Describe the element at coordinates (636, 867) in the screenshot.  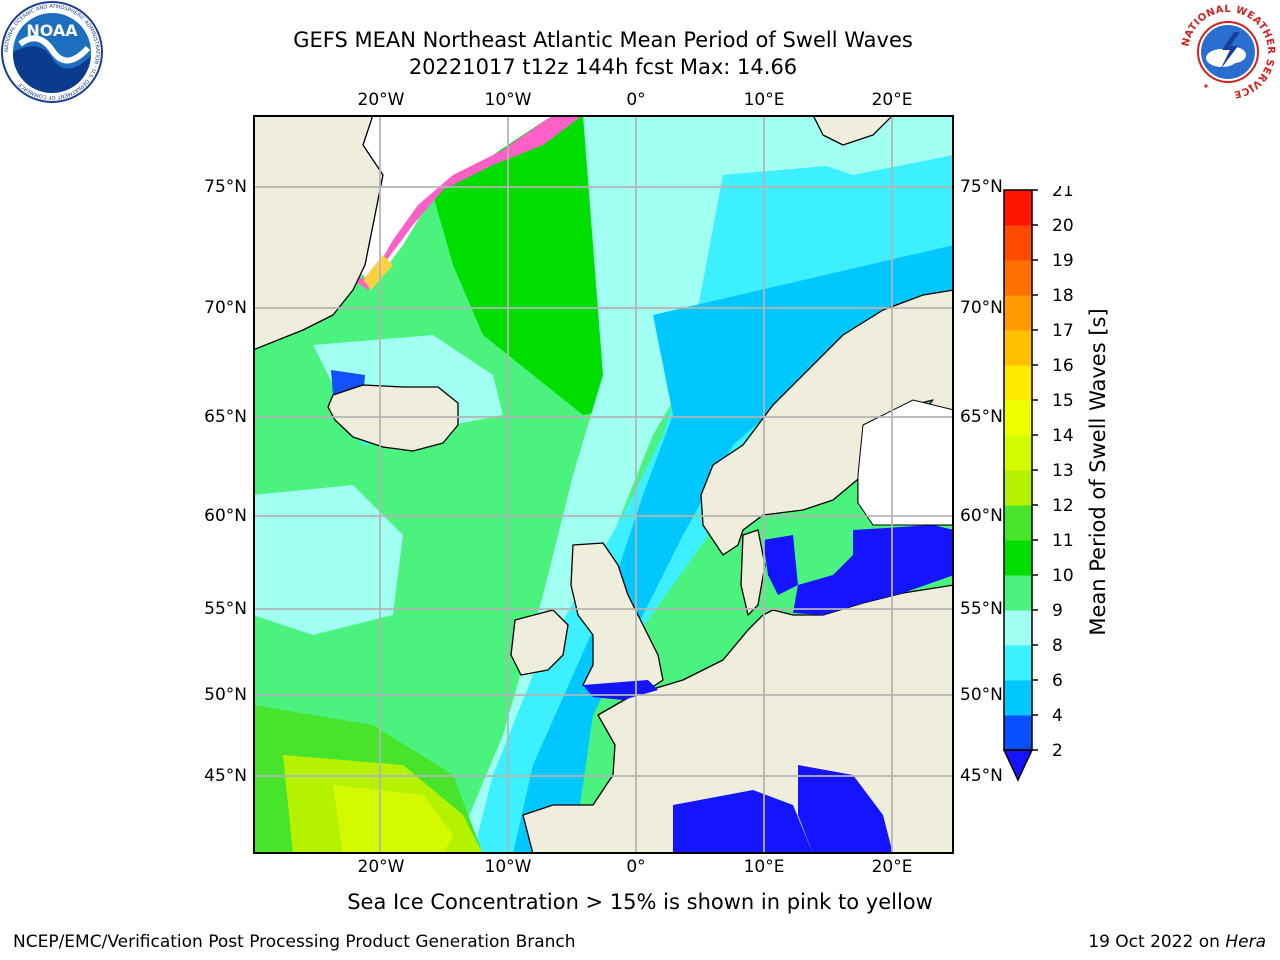
I see `lon-label-bottom: 0°` at that location.